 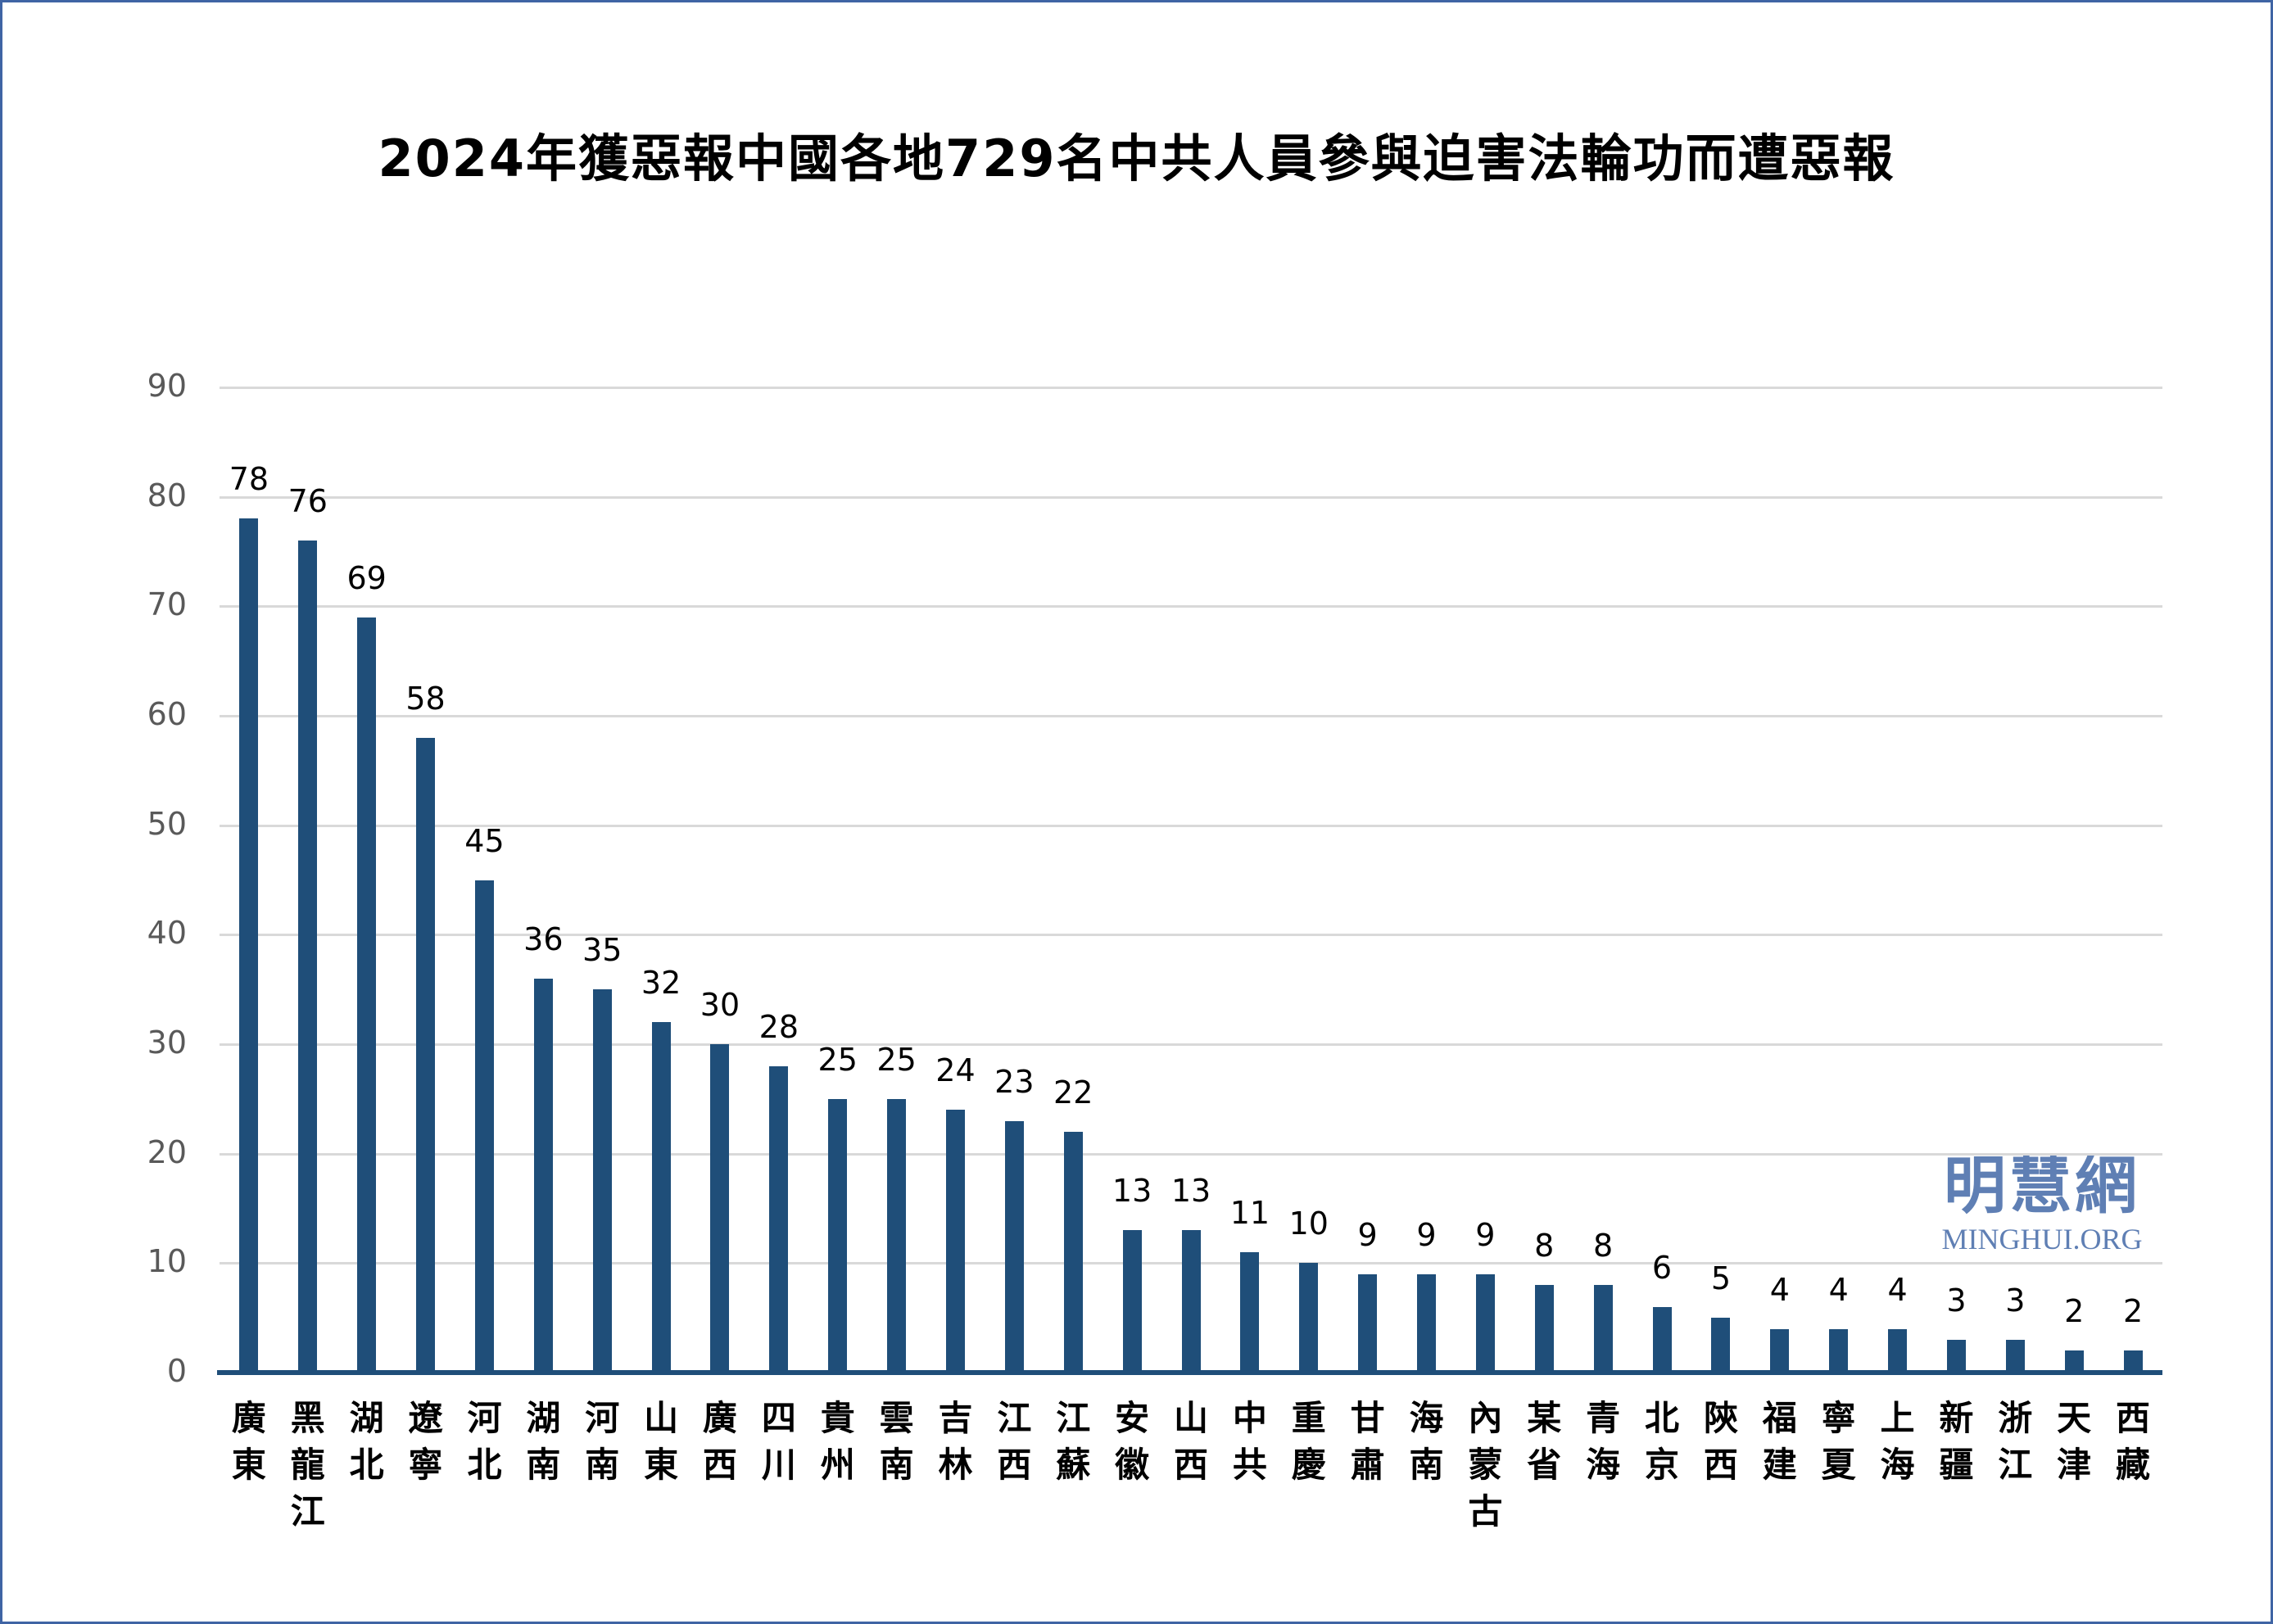 I want to click on logo-english-text: MINGHUI.ORG, so click(x=2042, y=1239).